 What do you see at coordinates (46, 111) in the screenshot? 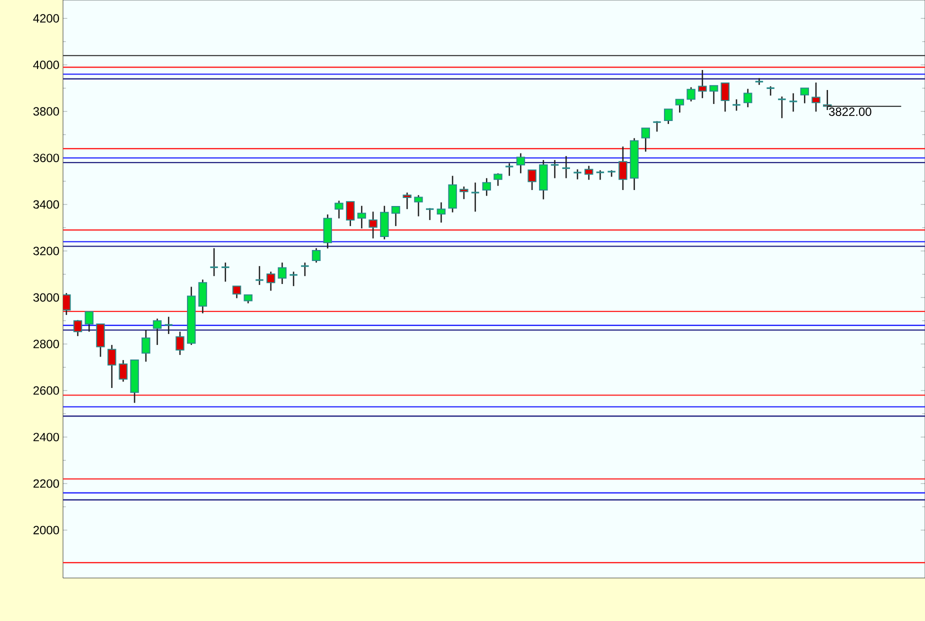
I see `y-tick-label: 3800` at bounding box center [46, 111].